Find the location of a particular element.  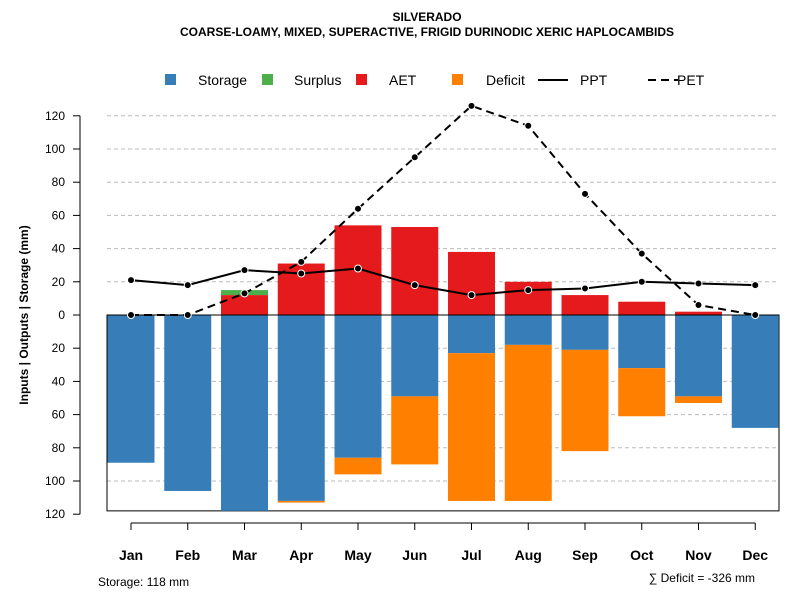

x-tick-label-aug: Aug is located at coordinates (528, 555).